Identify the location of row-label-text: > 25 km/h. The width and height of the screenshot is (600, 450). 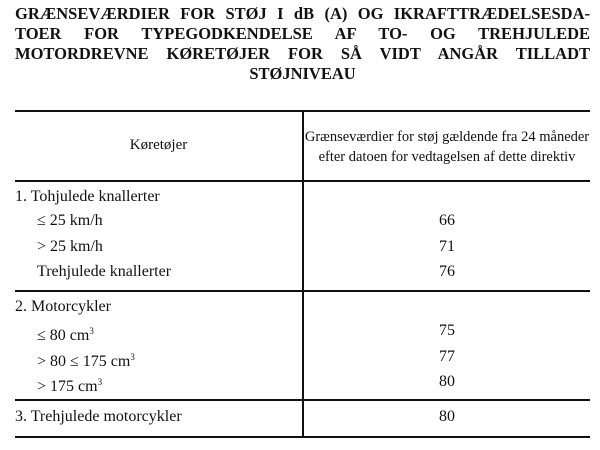
(70, 246).